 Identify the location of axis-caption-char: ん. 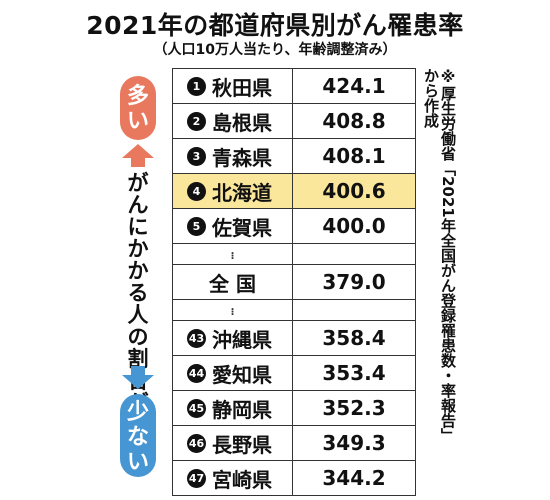
(138, 205).